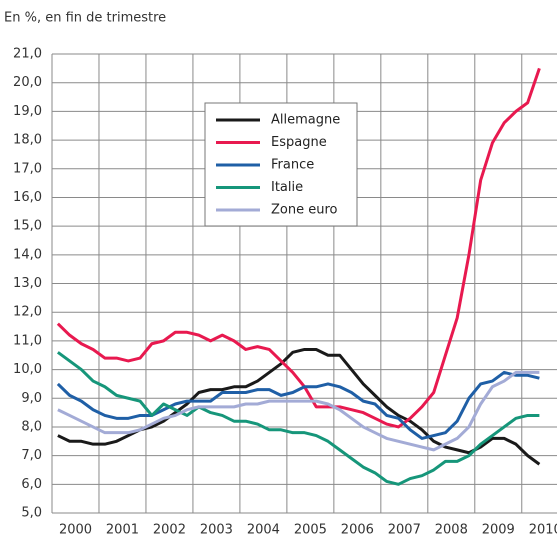  Describe the element at coordinates (31, 426) in the screenshot. I see `y-tick-label: 8,0` at that location.